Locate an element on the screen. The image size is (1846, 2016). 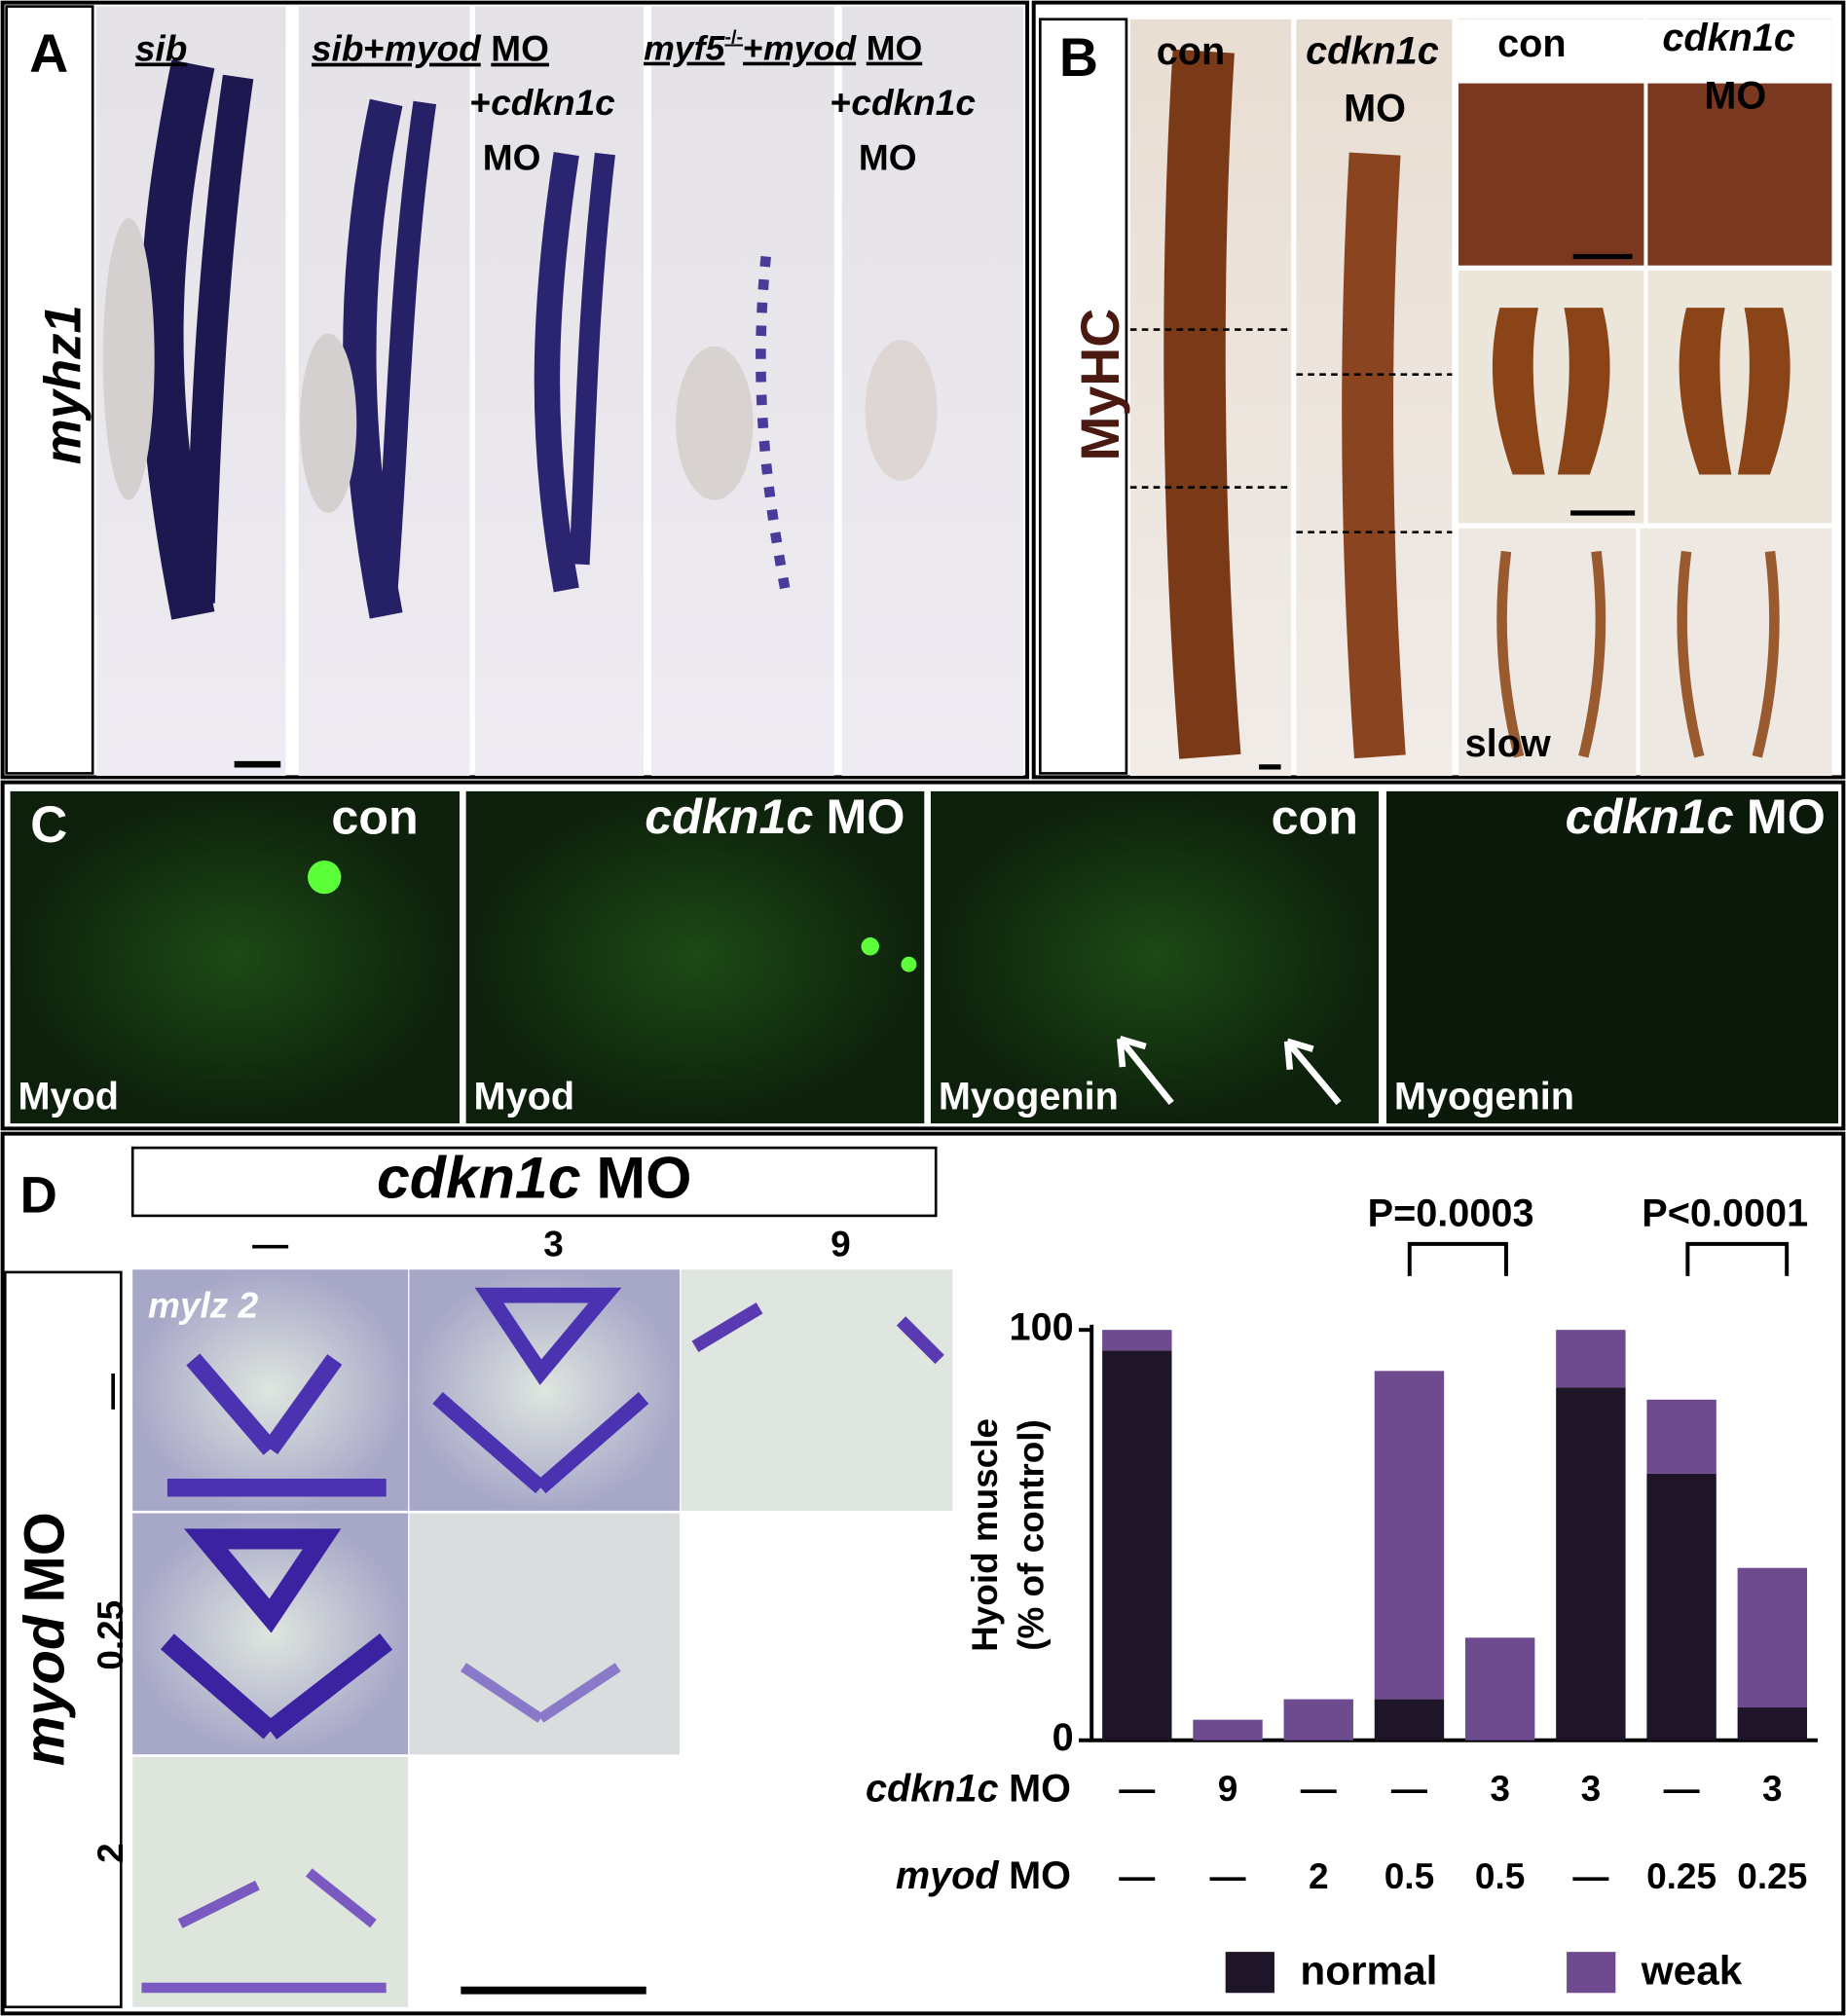
panel-letter: C is located at coordinates (49, 825).